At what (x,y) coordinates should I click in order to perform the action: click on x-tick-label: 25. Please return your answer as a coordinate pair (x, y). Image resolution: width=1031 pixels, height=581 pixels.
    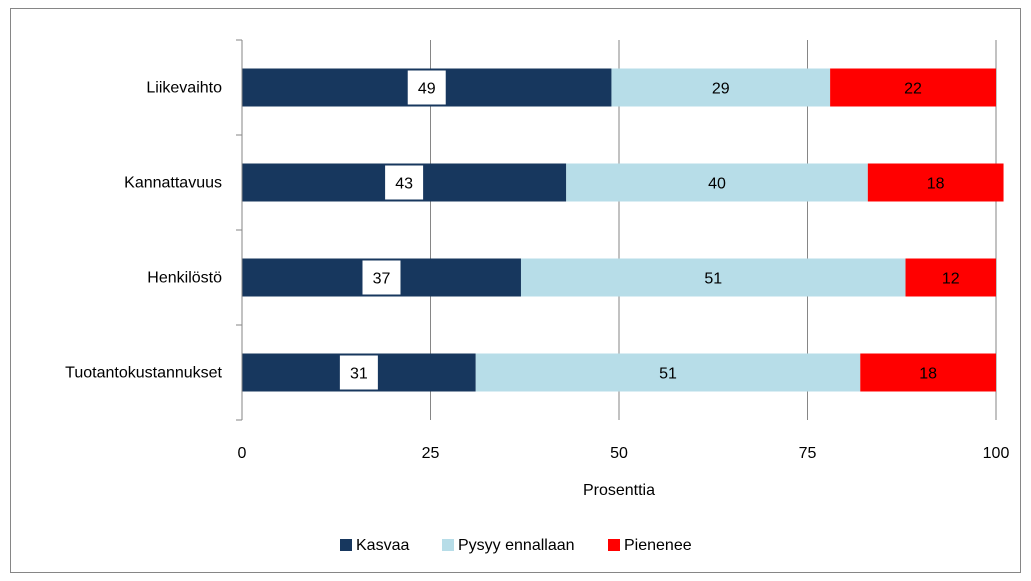
    Looking at the image, I should click on (431, 453).